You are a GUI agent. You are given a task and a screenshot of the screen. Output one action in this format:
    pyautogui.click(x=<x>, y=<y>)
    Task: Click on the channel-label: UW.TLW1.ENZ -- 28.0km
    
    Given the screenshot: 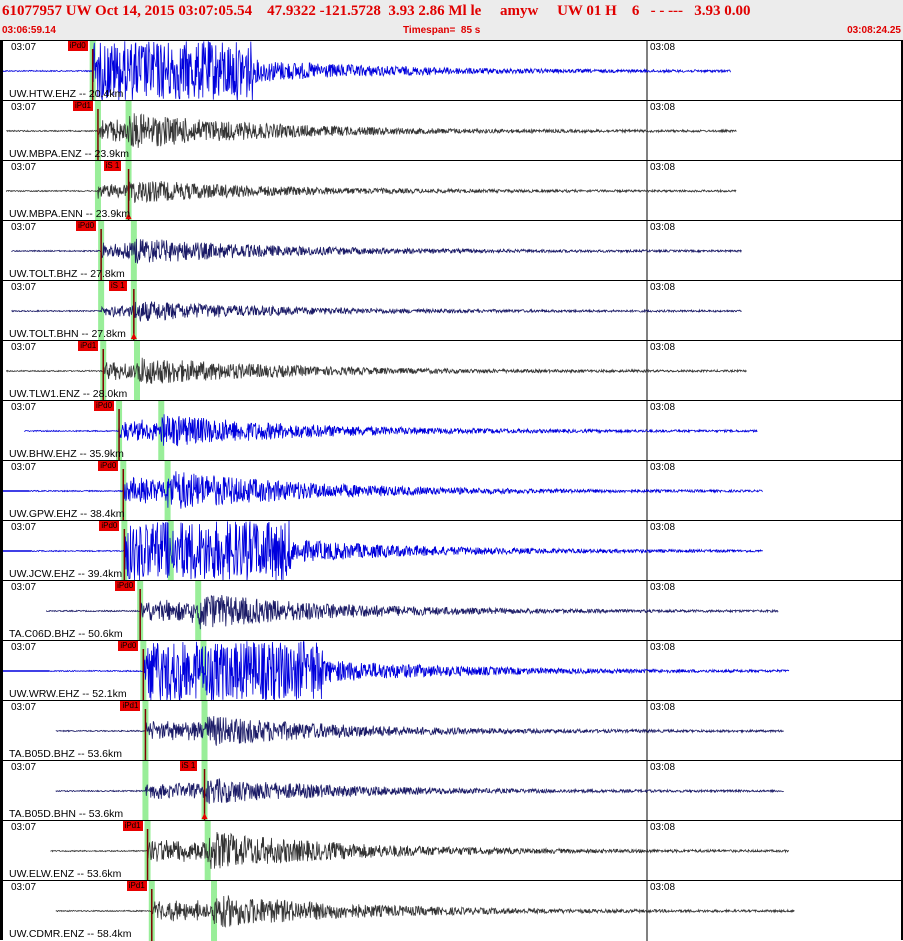 What is the action you would take?
    pyautogui.click(x=68, y=394)
    